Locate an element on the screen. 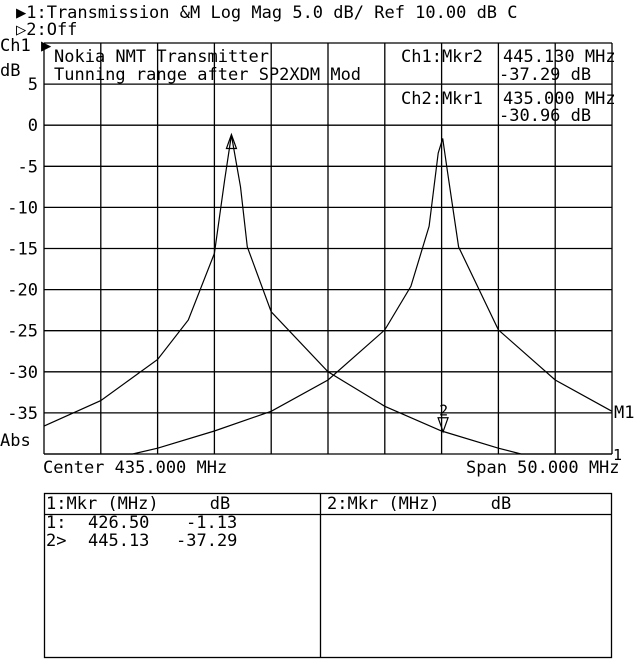 This screenshot has width=640, height=659. y-tick-label: -10 is located at coordinates (22, 208).